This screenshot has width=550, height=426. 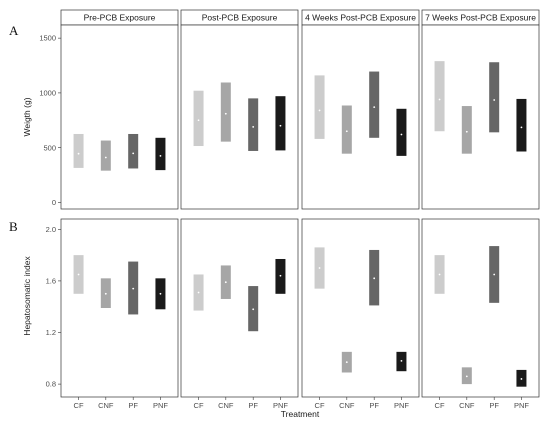 I want to click on facet-strip-label: Post-PCB Exposure, so click(x=240, y=18).